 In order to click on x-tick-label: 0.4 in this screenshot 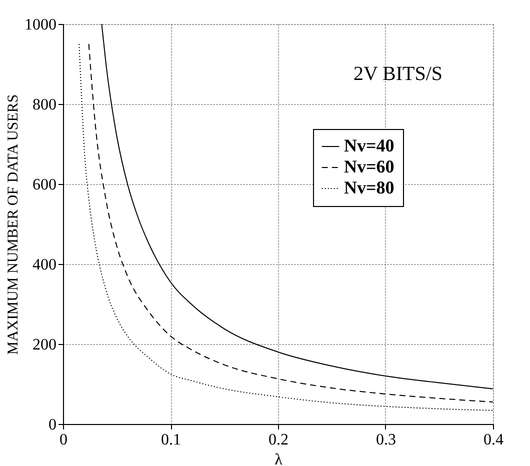, I will do `click(494, 440)`.